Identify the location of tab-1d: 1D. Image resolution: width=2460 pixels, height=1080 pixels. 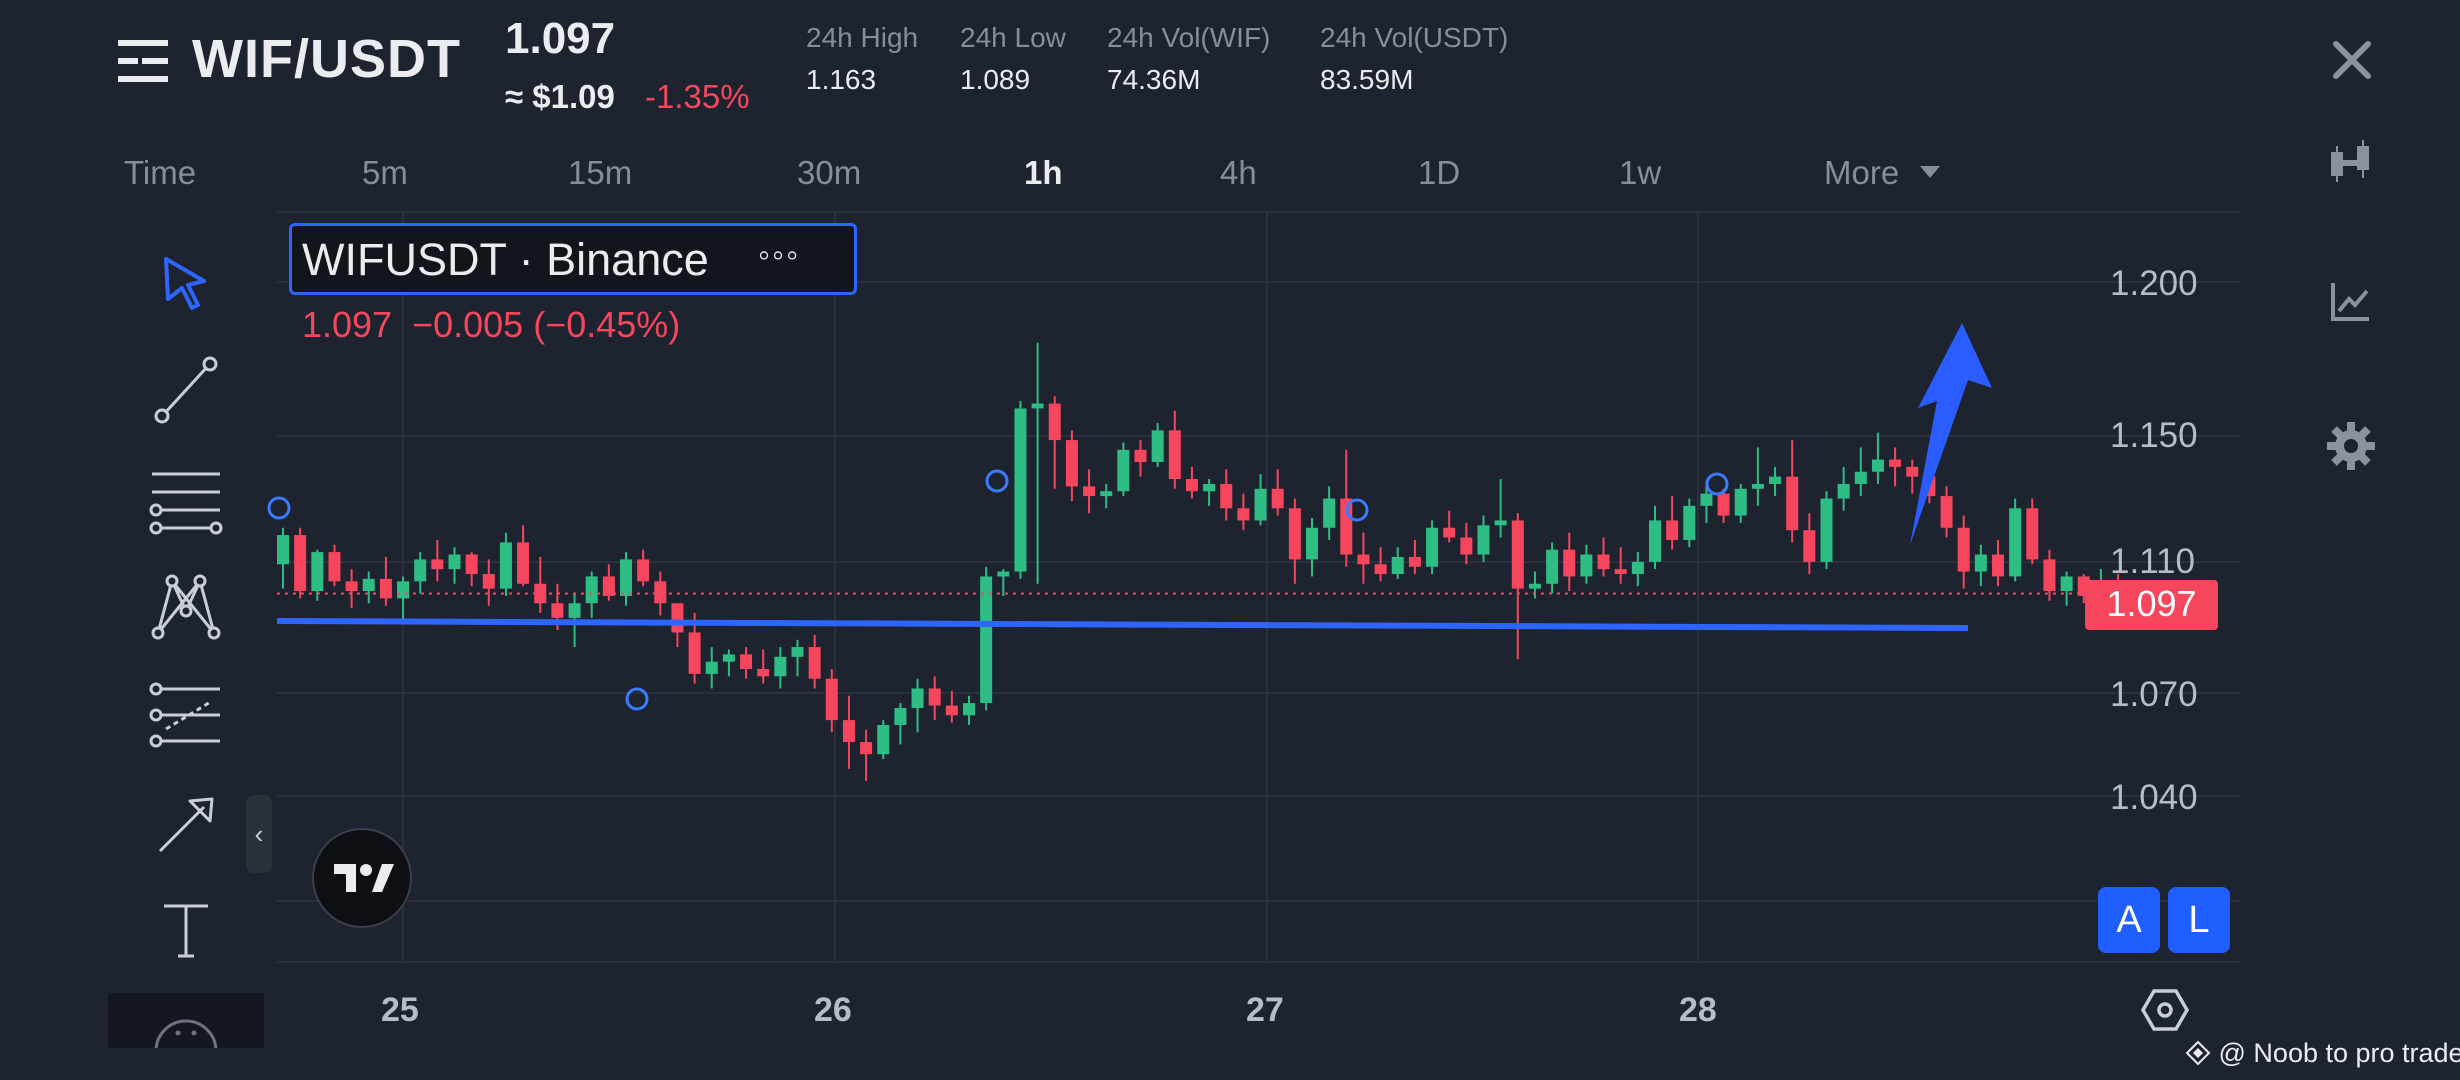
(1439, 172).